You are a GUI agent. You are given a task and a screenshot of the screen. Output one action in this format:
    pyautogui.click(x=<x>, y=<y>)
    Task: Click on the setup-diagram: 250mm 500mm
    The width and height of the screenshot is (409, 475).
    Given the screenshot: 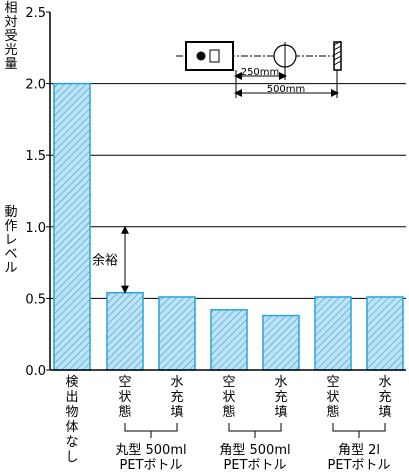 What is the action you would take?
    pyautogui.click(x=259, y=69)
    